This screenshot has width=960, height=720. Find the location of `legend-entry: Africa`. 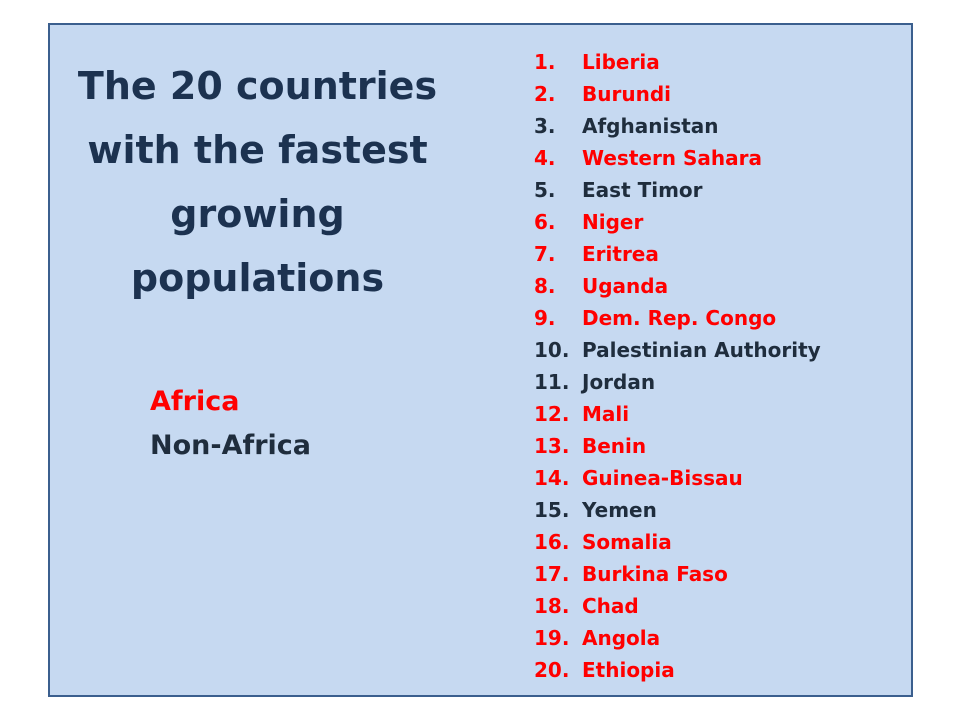

legend-entry: Africa is located at coordinates (195, 401).